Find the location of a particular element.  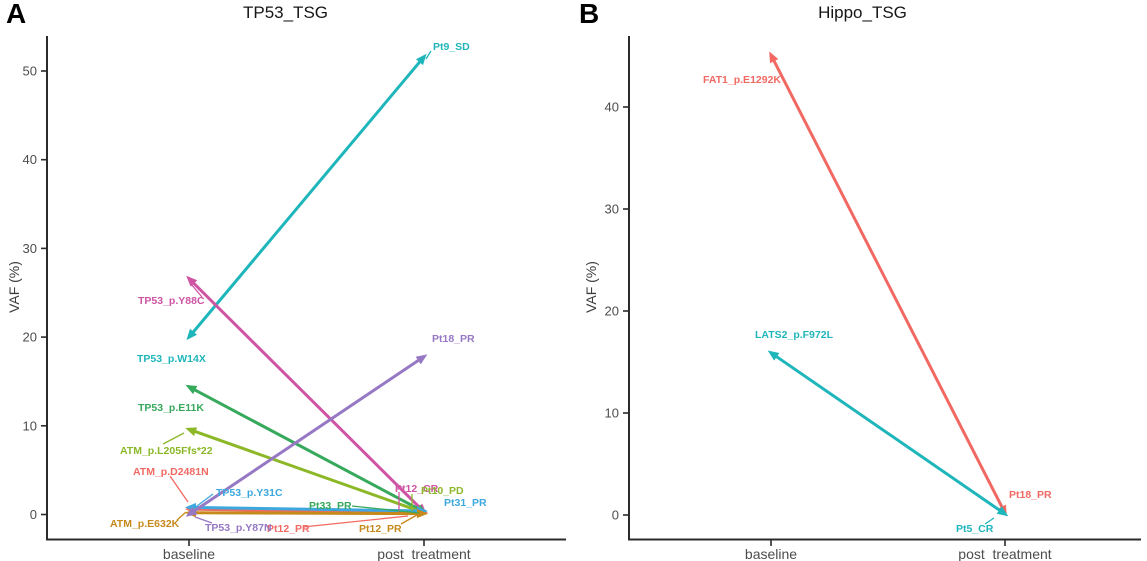

mutation-label: TP53_p.W14X is located at coordinates (171, 359).